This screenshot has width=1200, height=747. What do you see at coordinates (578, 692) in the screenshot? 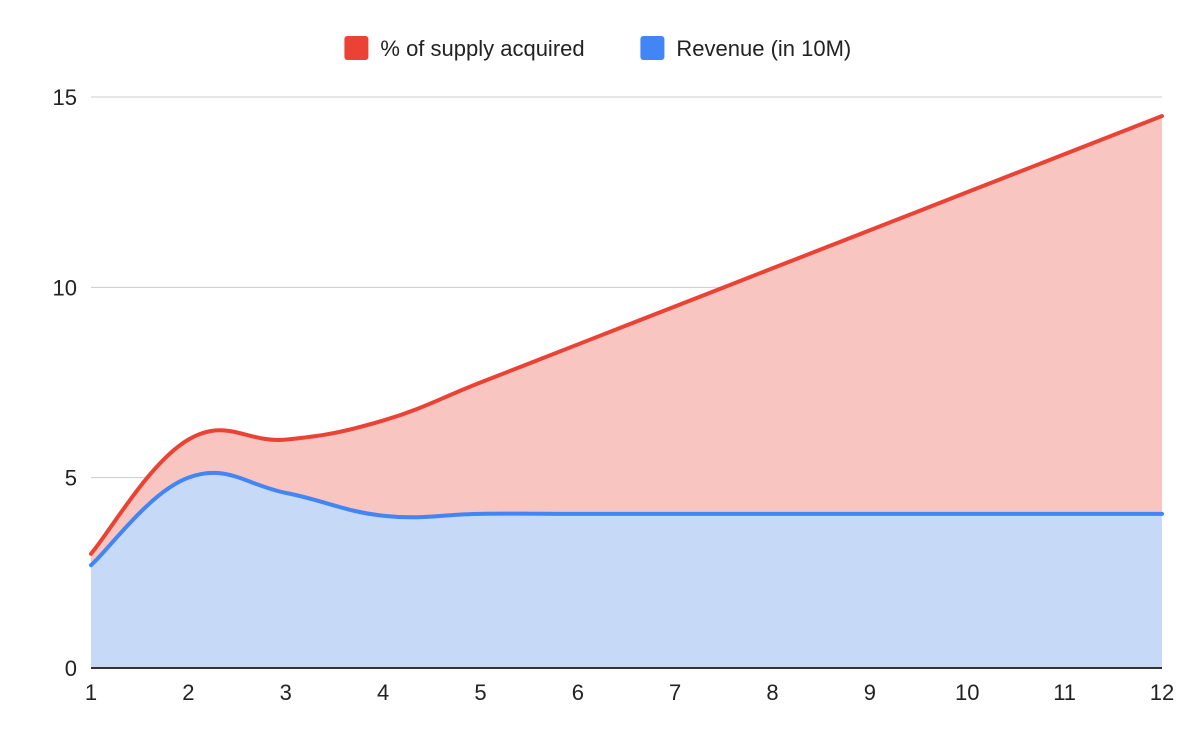
I see `x-tick-label: 6` at bounding box center [578, 692].